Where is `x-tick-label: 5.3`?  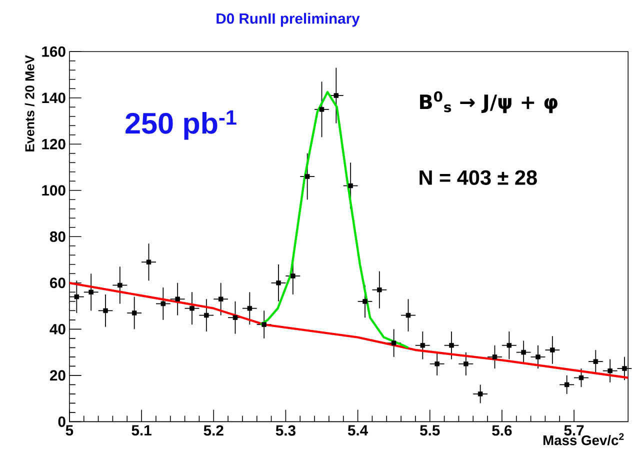
x-tick-label: 5.3 is located at coordinates (286, 430).